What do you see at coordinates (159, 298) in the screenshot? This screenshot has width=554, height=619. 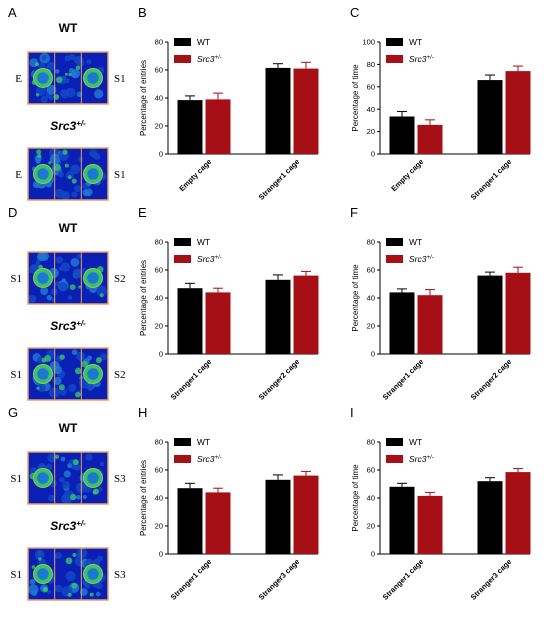 I see `y-tick-label: 40` at bounding box center [159, 298].